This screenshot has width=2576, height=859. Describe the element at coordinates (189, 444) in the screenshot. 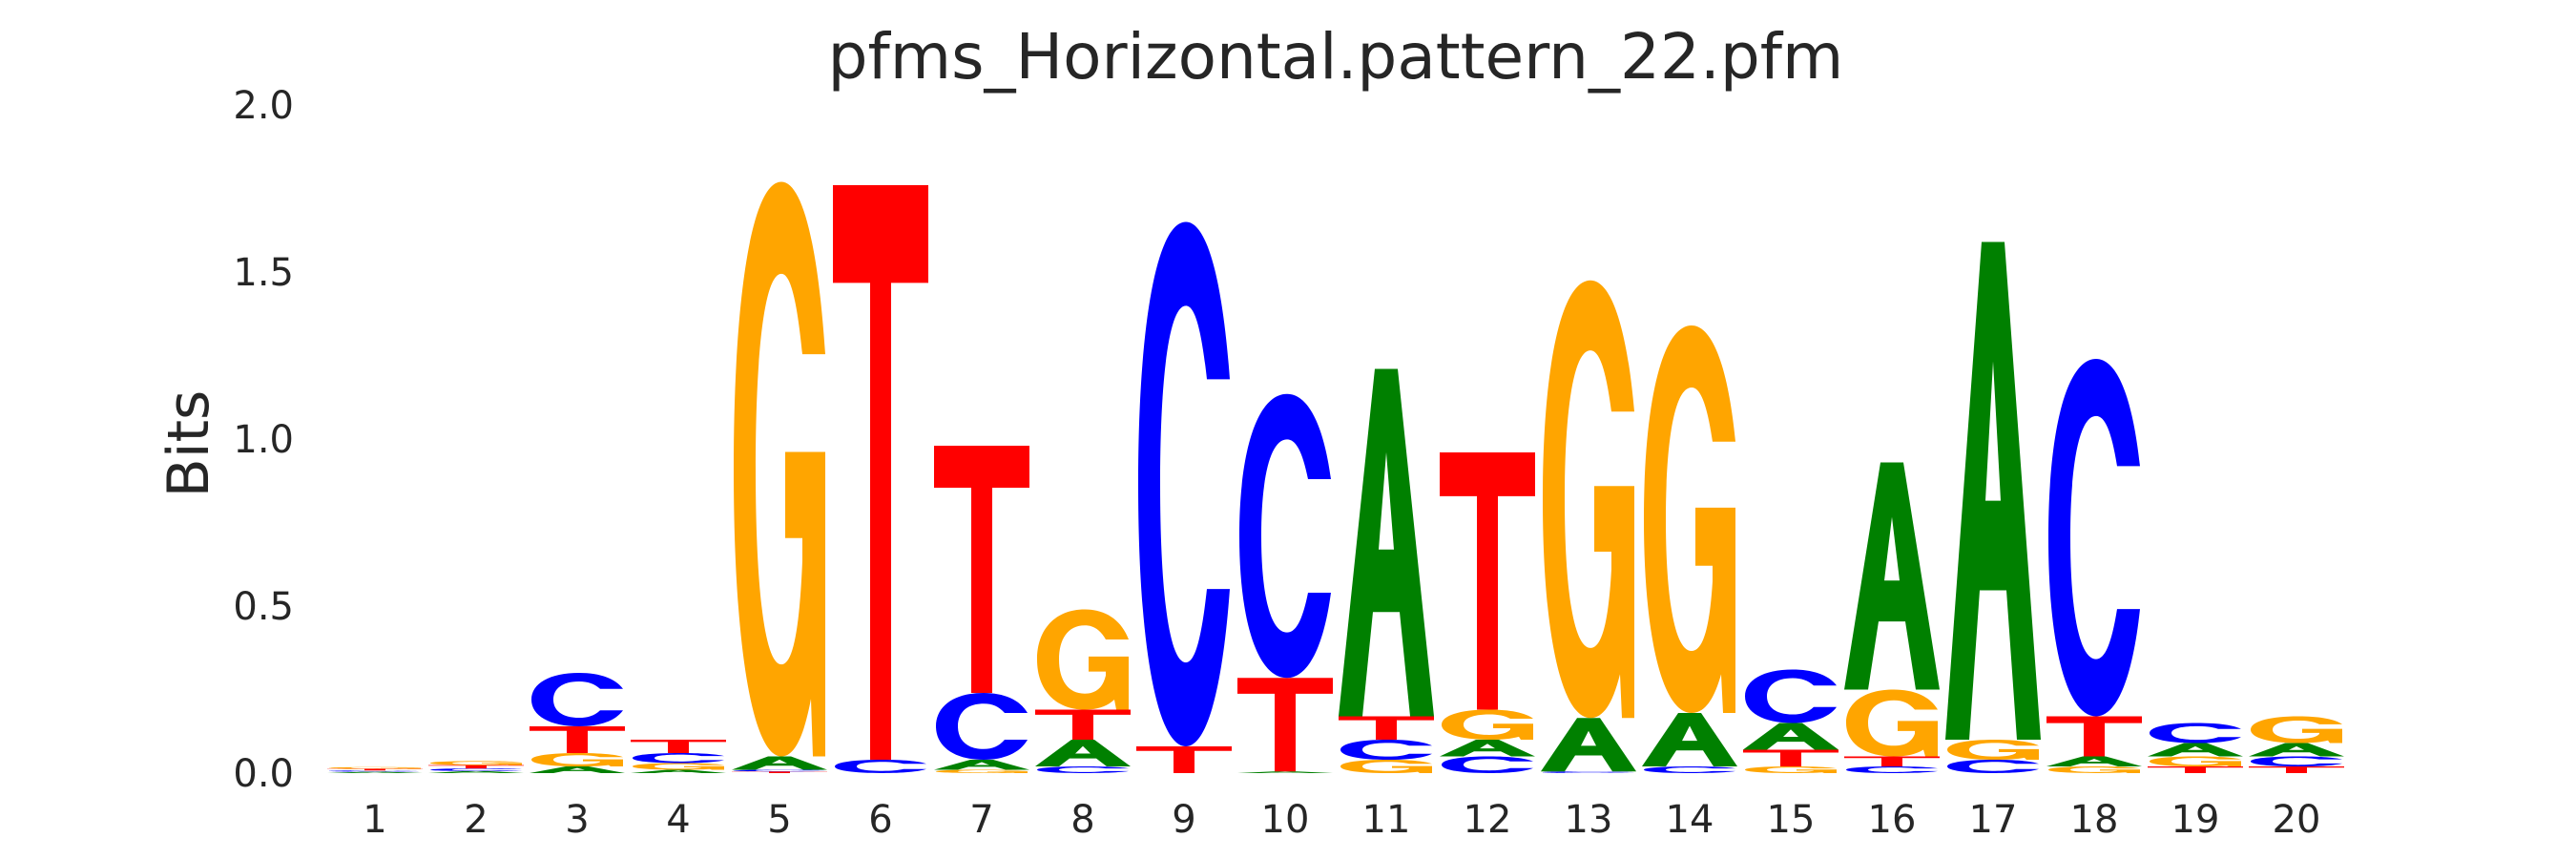

I see `y-axis-label: Bits` at that location.